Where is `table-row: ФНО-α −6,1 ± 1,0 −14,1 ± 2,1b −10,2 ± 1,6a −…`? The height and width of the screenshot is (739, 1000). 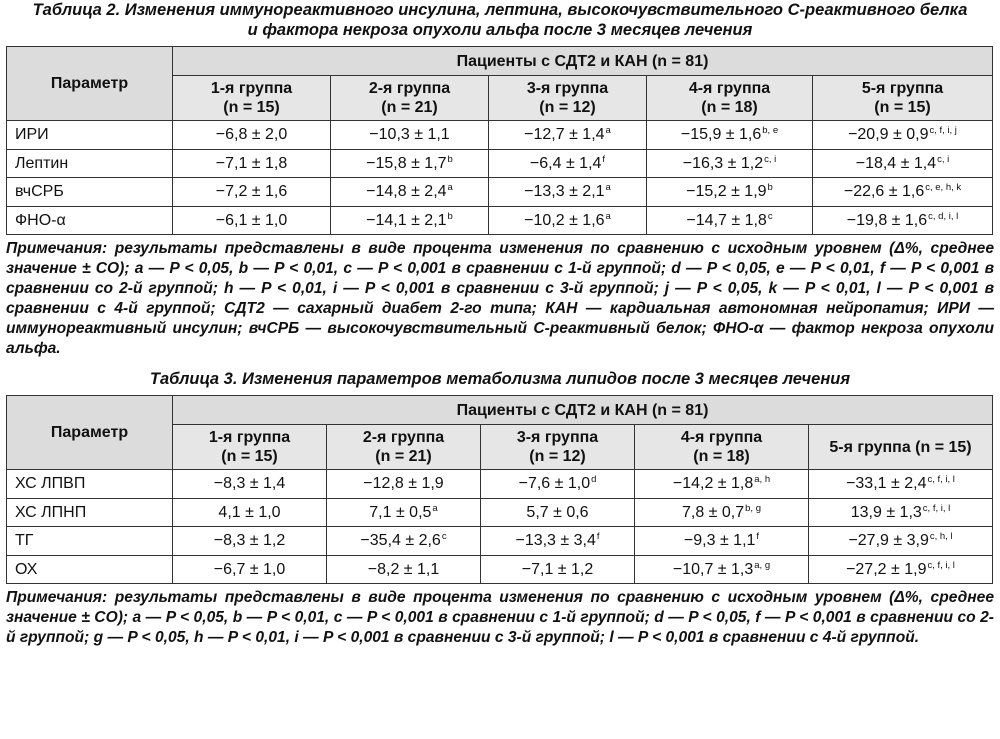
table-row: ФНО-α −6,1 ± 1,0 −14,1 ± 2,1b −10,2 ± 1,6a −… is located at coordinates (499, 220).